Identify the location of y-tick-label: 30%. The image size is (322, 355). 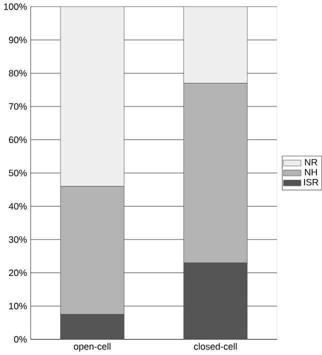
(17, 239).